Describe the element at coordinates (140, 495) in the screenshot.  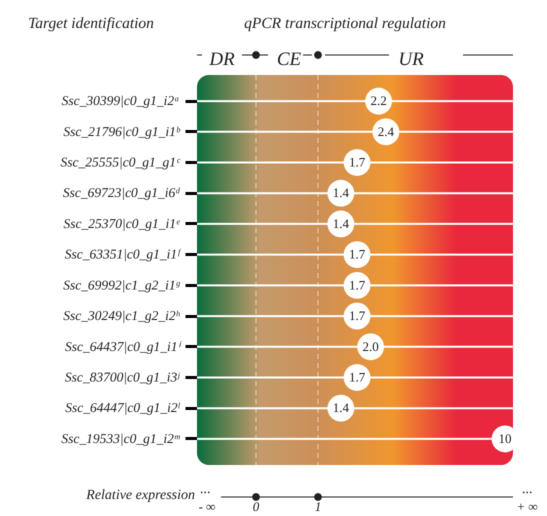
I see `text: Relative expression` at that location.